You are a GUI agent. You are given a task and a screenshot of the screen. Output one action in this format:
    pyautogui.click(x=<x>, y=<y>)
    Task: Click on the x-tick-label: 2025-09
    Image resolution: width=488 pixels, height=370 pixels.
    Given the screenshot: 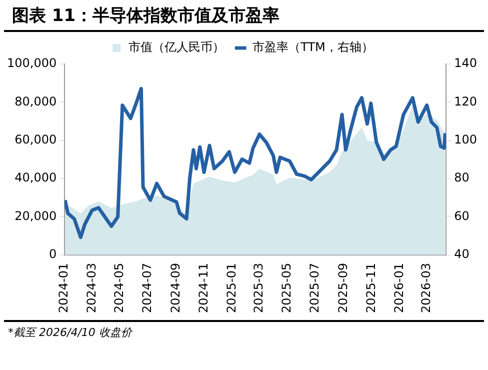 What is the action you would take?
    pyautogui.click(x=343, y=287)
    